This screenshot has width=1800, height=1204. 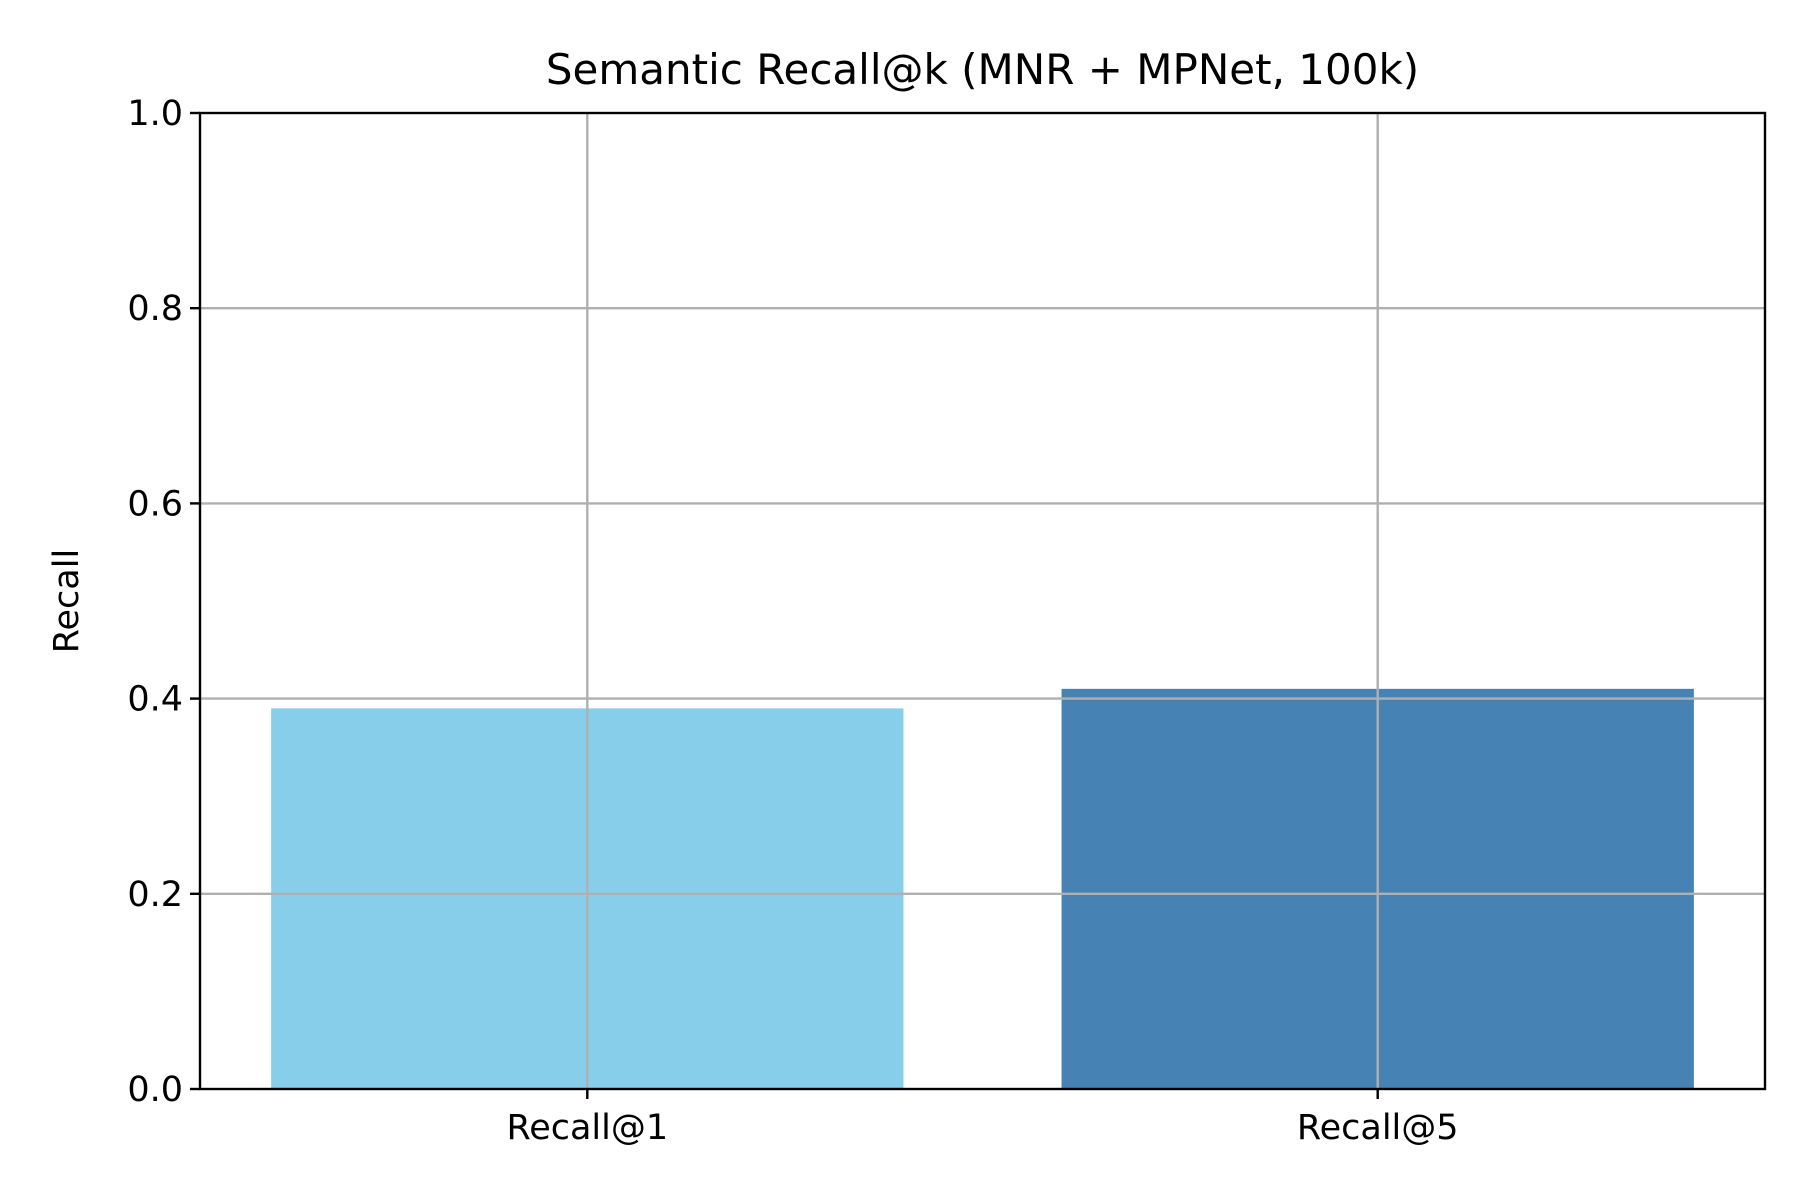 I want to click on y-tick-label: 0.4, so click(x=155, y=700).